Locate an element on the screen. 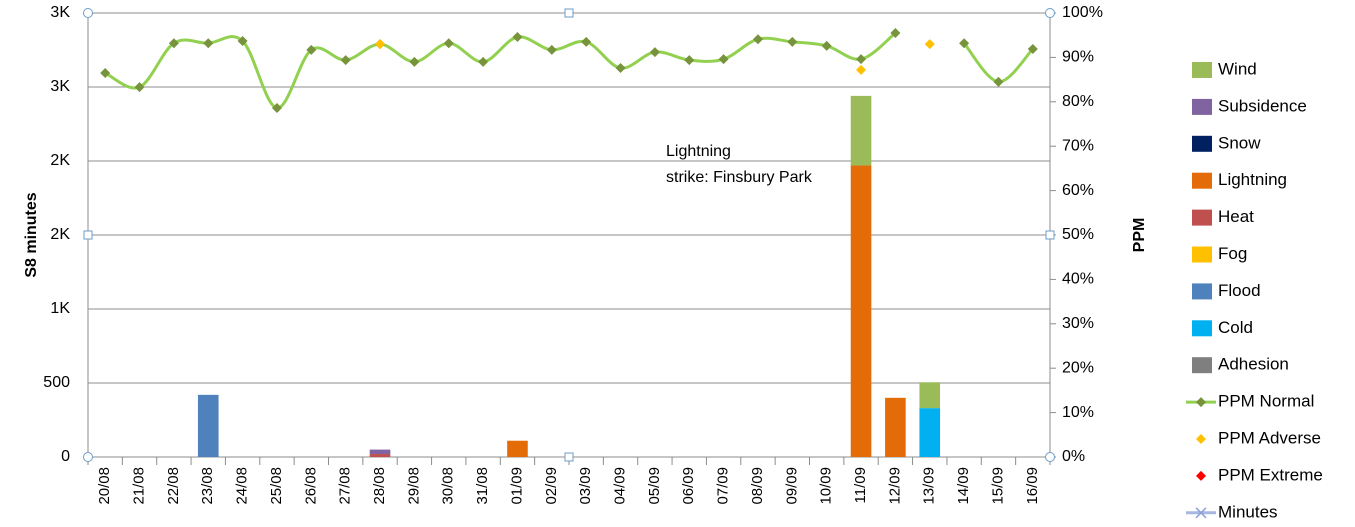 This screenshot has height=527, width=1355. x-tick-label: 20/08 is located at coordinates (104, 486).